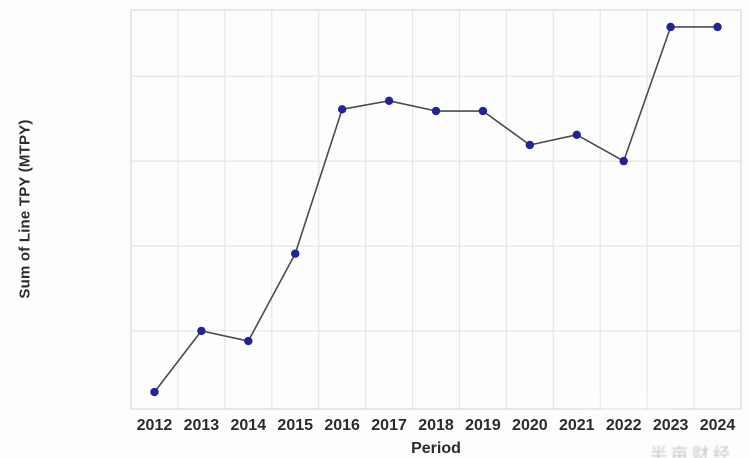 Image resolution: width=750 pixels, height=458 pixels. I want to click on data-point-2020, so click(530, 145).